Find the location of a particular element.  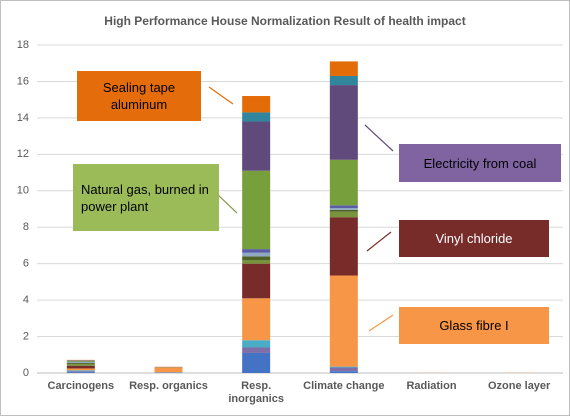

annotation-box: Electricity from coal is located at coordinates (480, 163).